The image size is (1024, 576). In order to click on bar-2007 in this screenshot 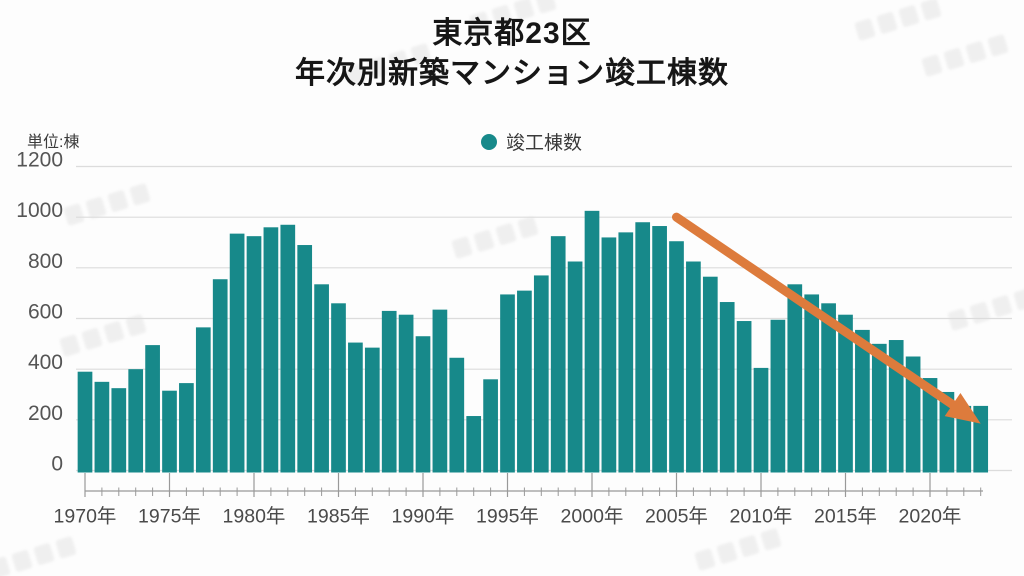, I will do `click(710, 374)`.